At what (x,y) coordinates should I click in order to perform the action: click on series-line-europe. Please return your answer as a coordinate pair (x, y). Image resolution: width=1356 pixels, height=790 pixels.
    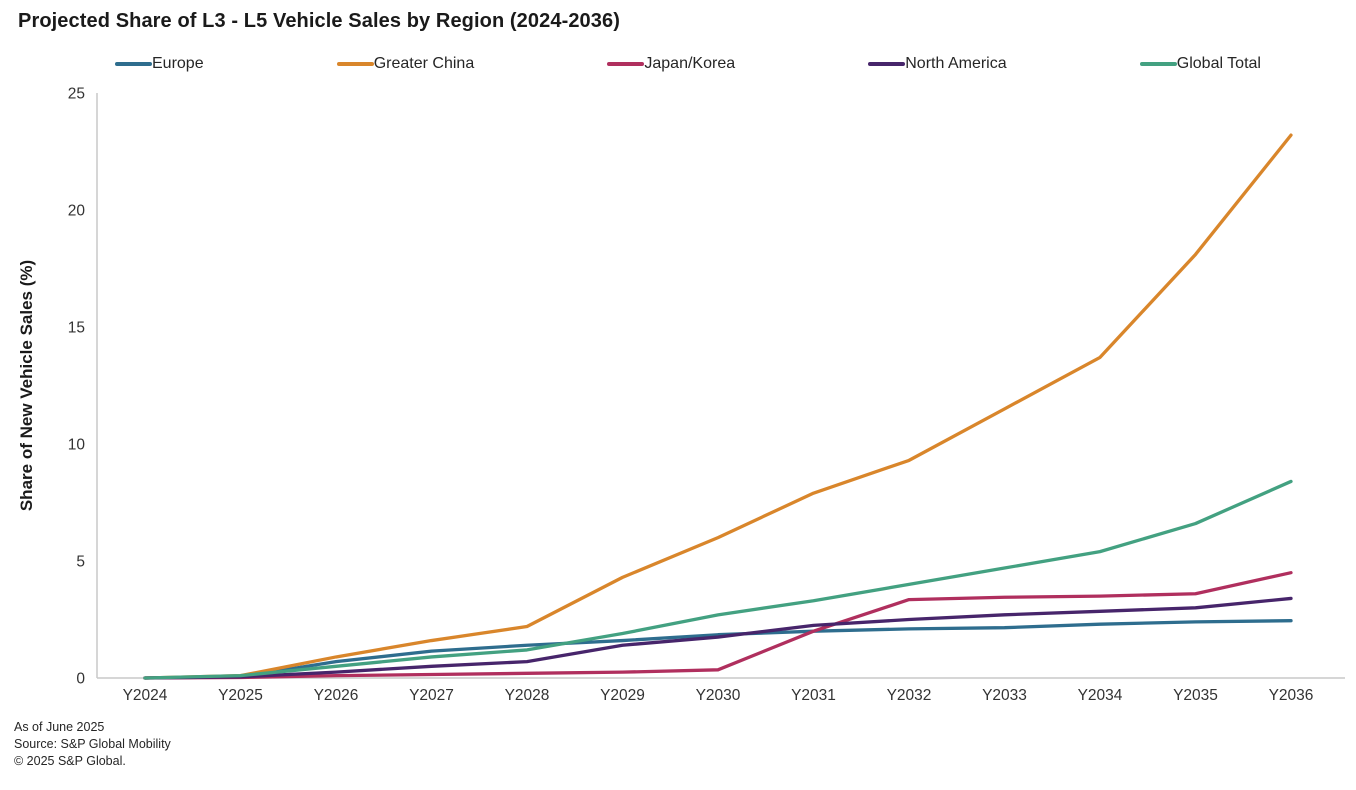
    Looking at the image, I should click on (718, 649).